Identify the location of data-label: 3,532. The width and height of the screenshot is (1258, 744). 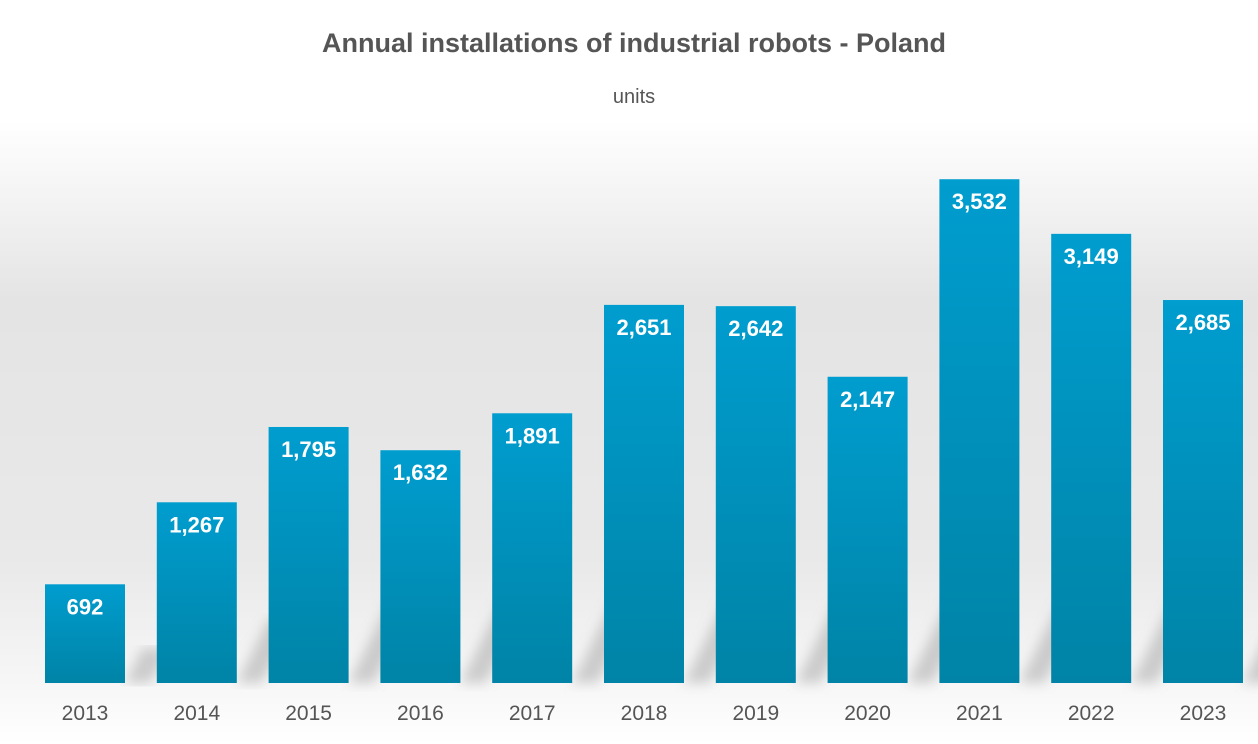
(979, 201).